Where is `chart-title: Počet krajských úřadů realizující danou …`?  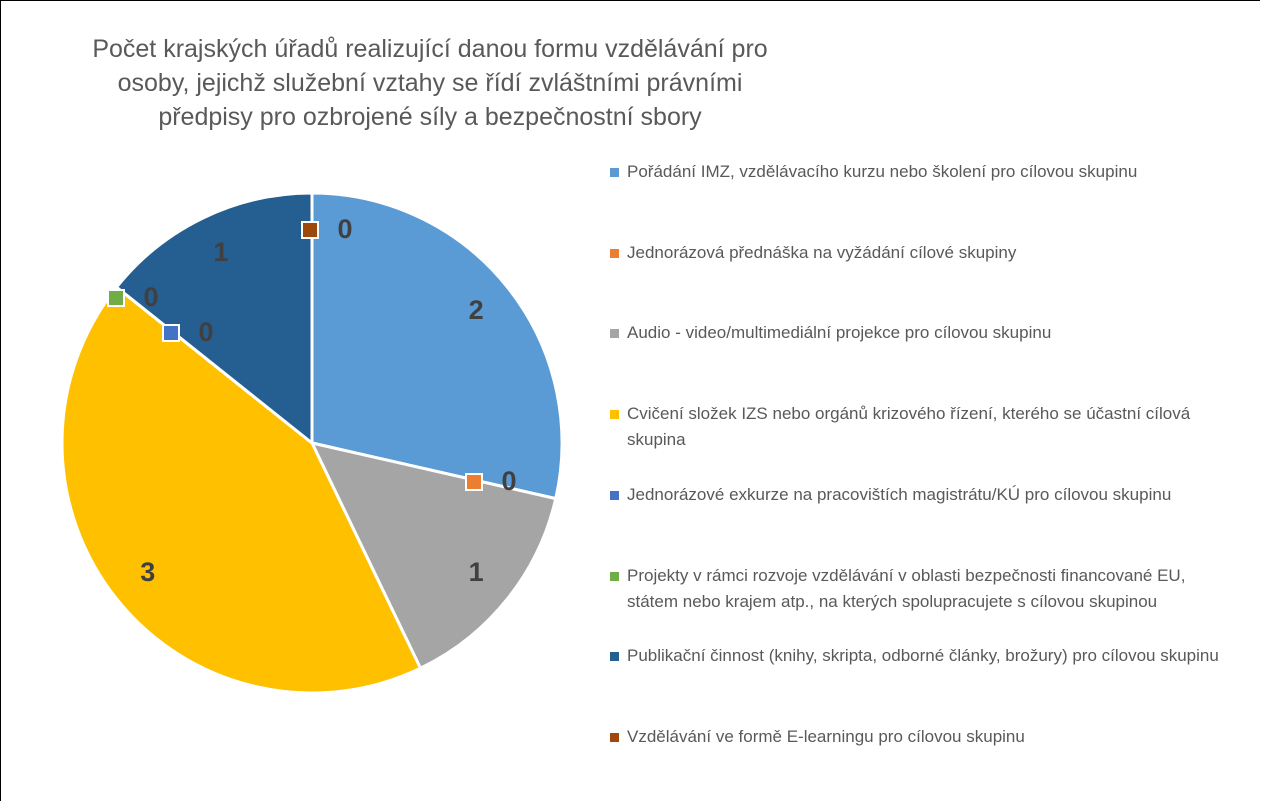
chart-title: Počet krajských úřadů realizující danou … is located at coordinates (430, 83).